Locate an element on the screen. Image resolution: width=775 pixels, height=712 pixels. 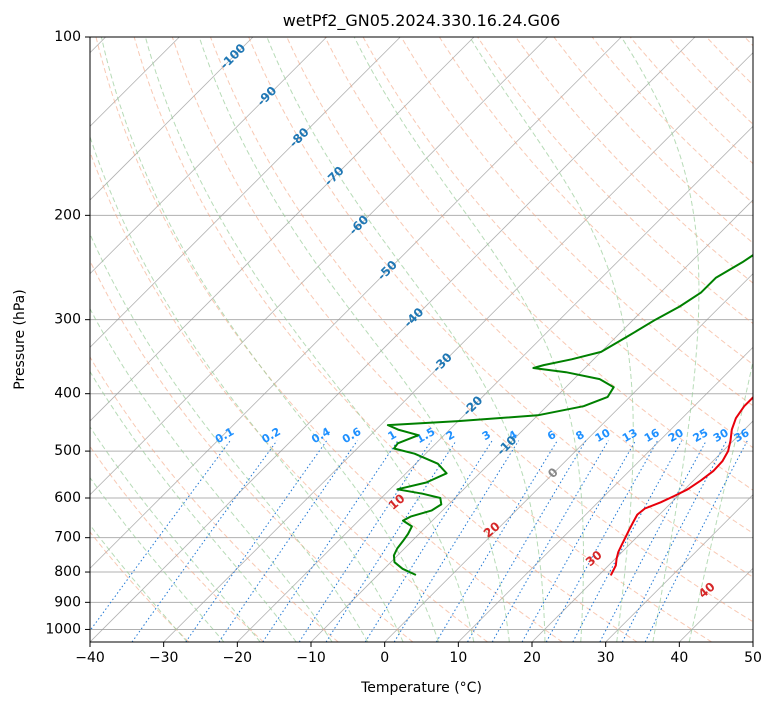
mixing-ratio-label: 20 is located at coordinates (676, 435).